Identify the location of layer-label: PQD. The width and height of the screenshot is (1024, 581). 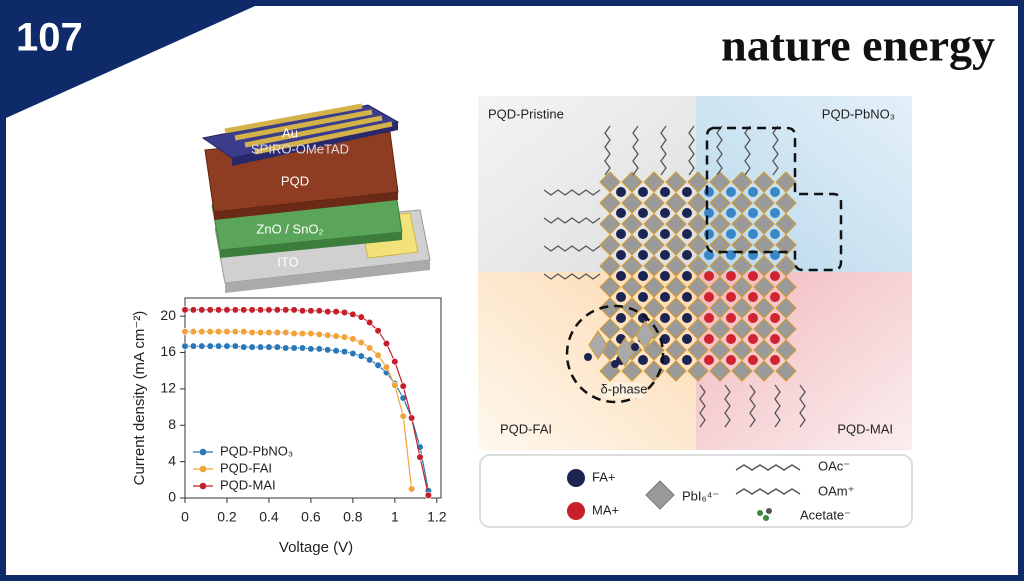
(295, 180).